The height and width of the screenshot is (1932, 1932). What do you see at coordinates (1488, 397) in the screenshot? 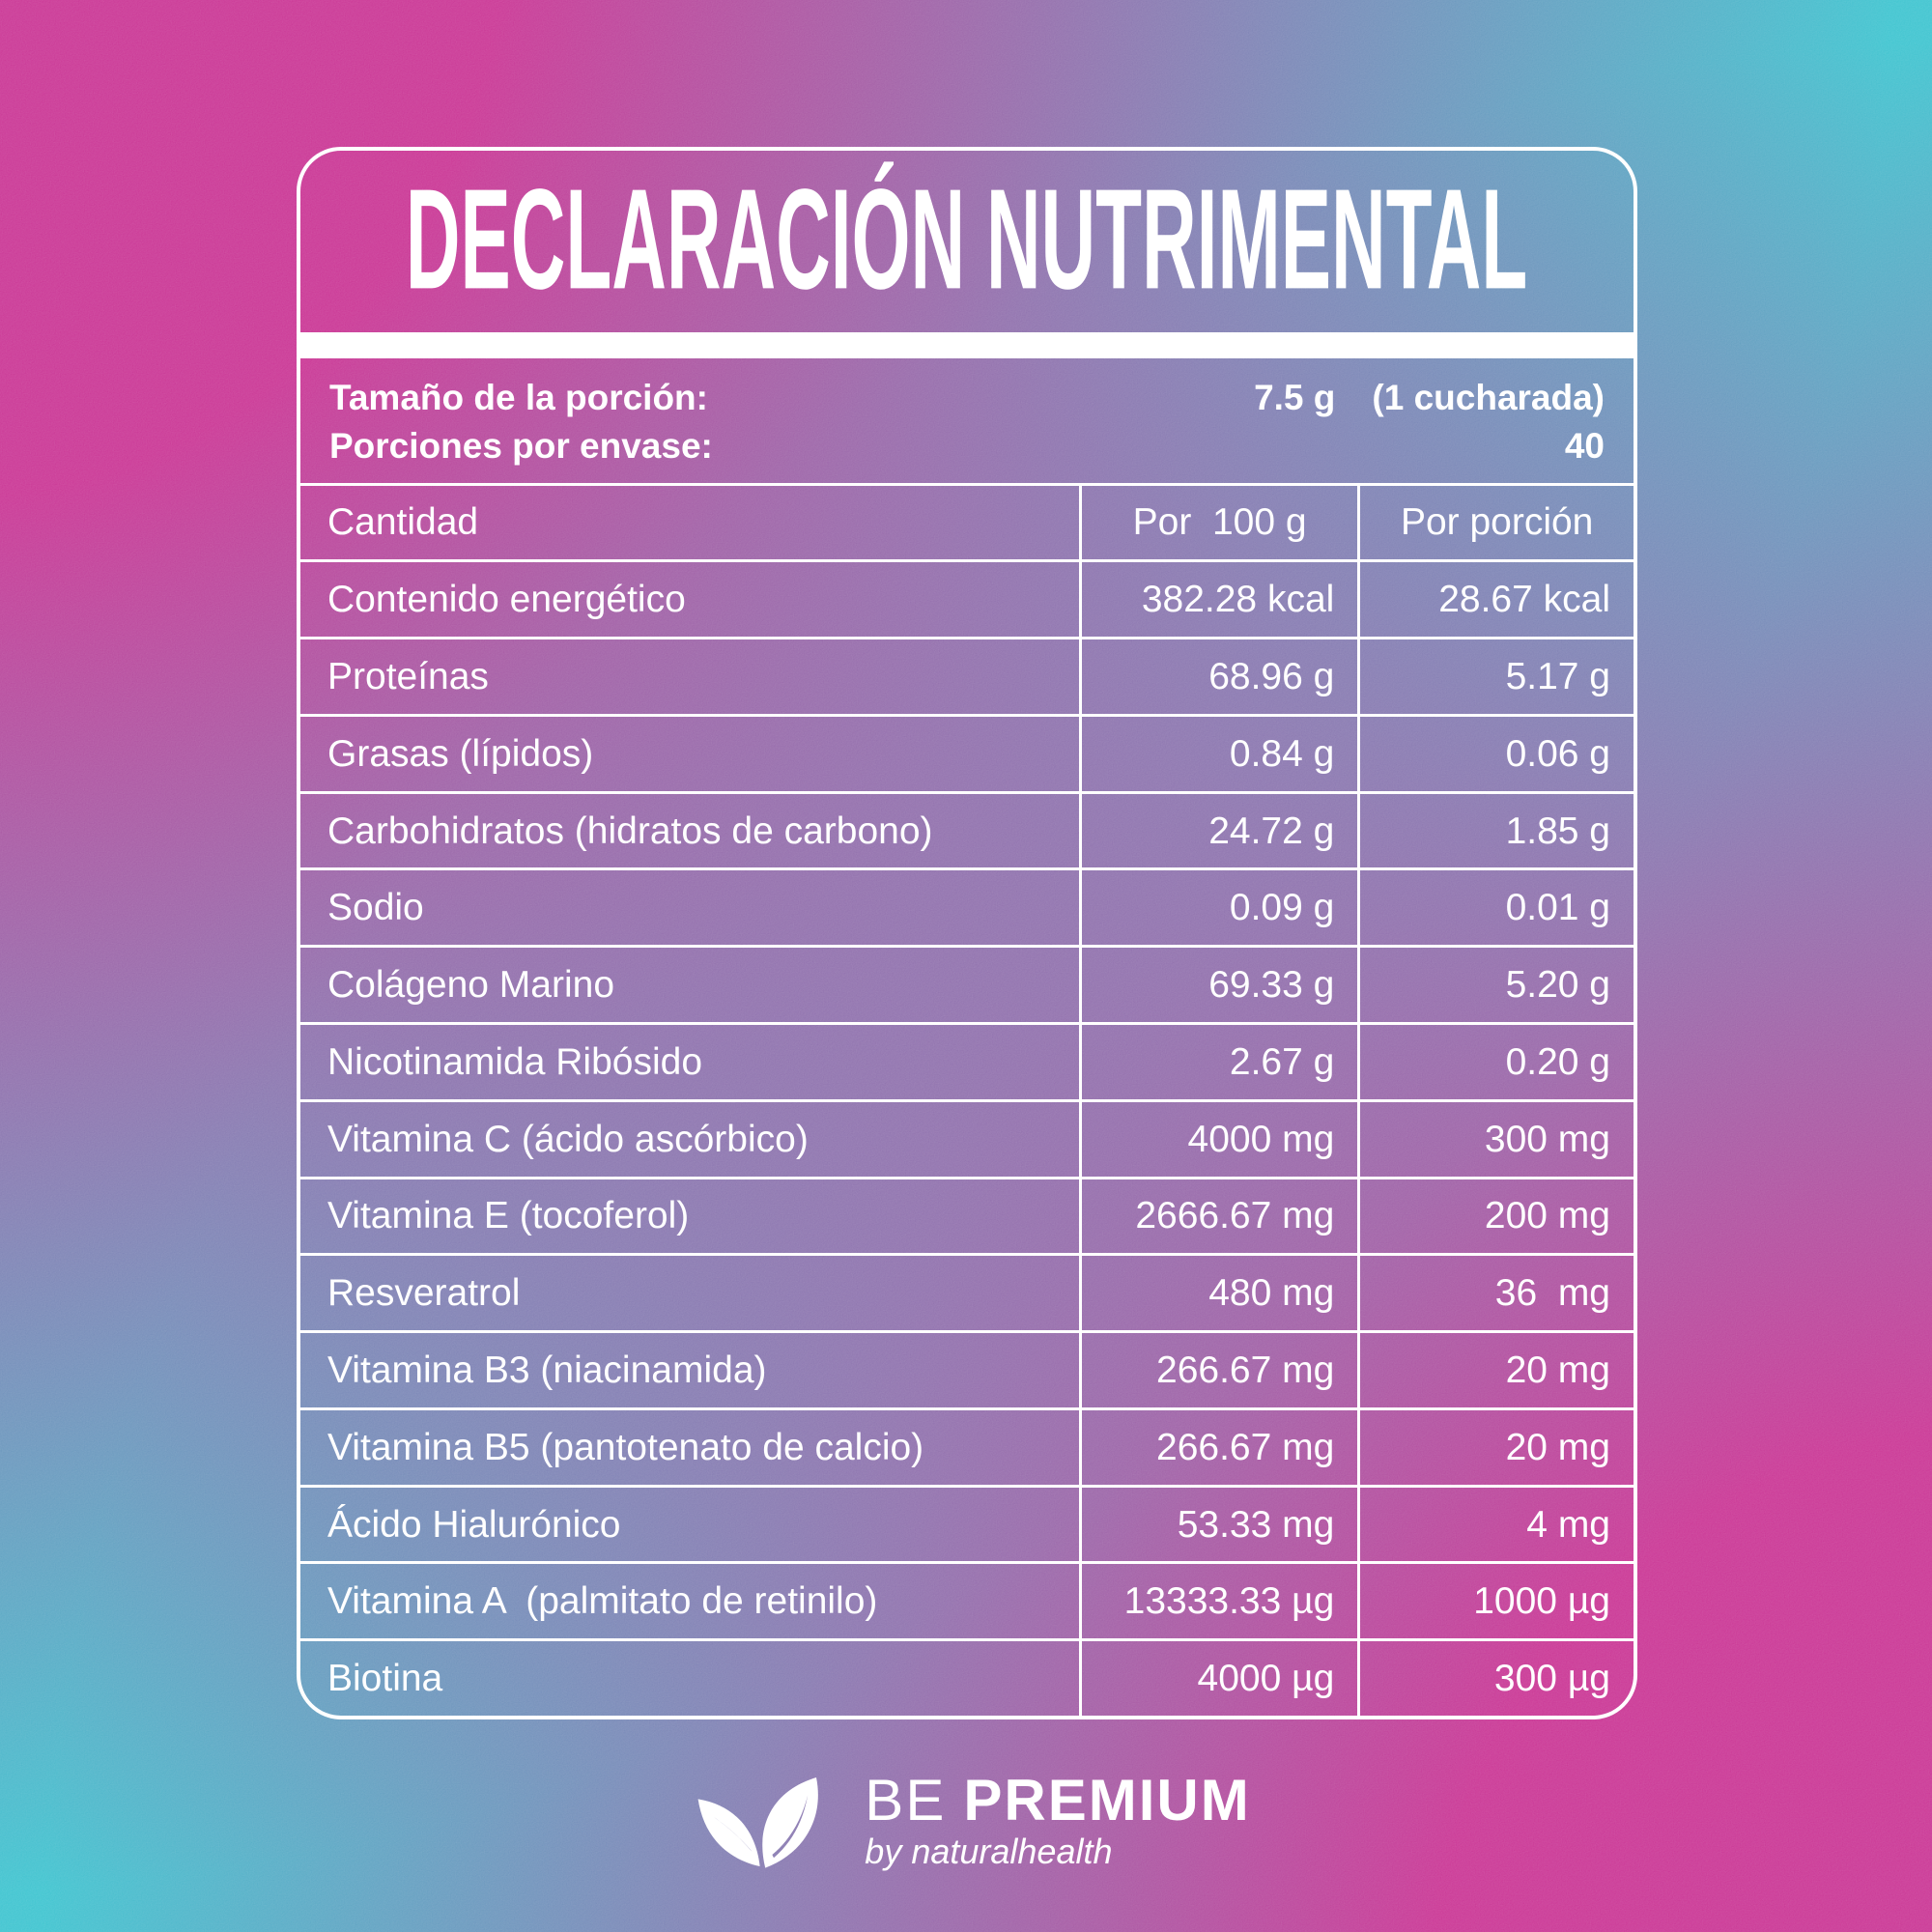
I see `serving-size-note: (1 cucharada)` at bounding box center [1488, 397].